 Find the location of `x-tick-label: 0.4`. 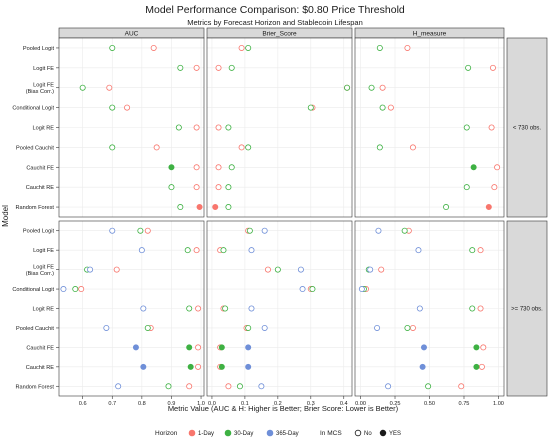

x-tick-label: 0.4 is located at coordinates (344, 404).